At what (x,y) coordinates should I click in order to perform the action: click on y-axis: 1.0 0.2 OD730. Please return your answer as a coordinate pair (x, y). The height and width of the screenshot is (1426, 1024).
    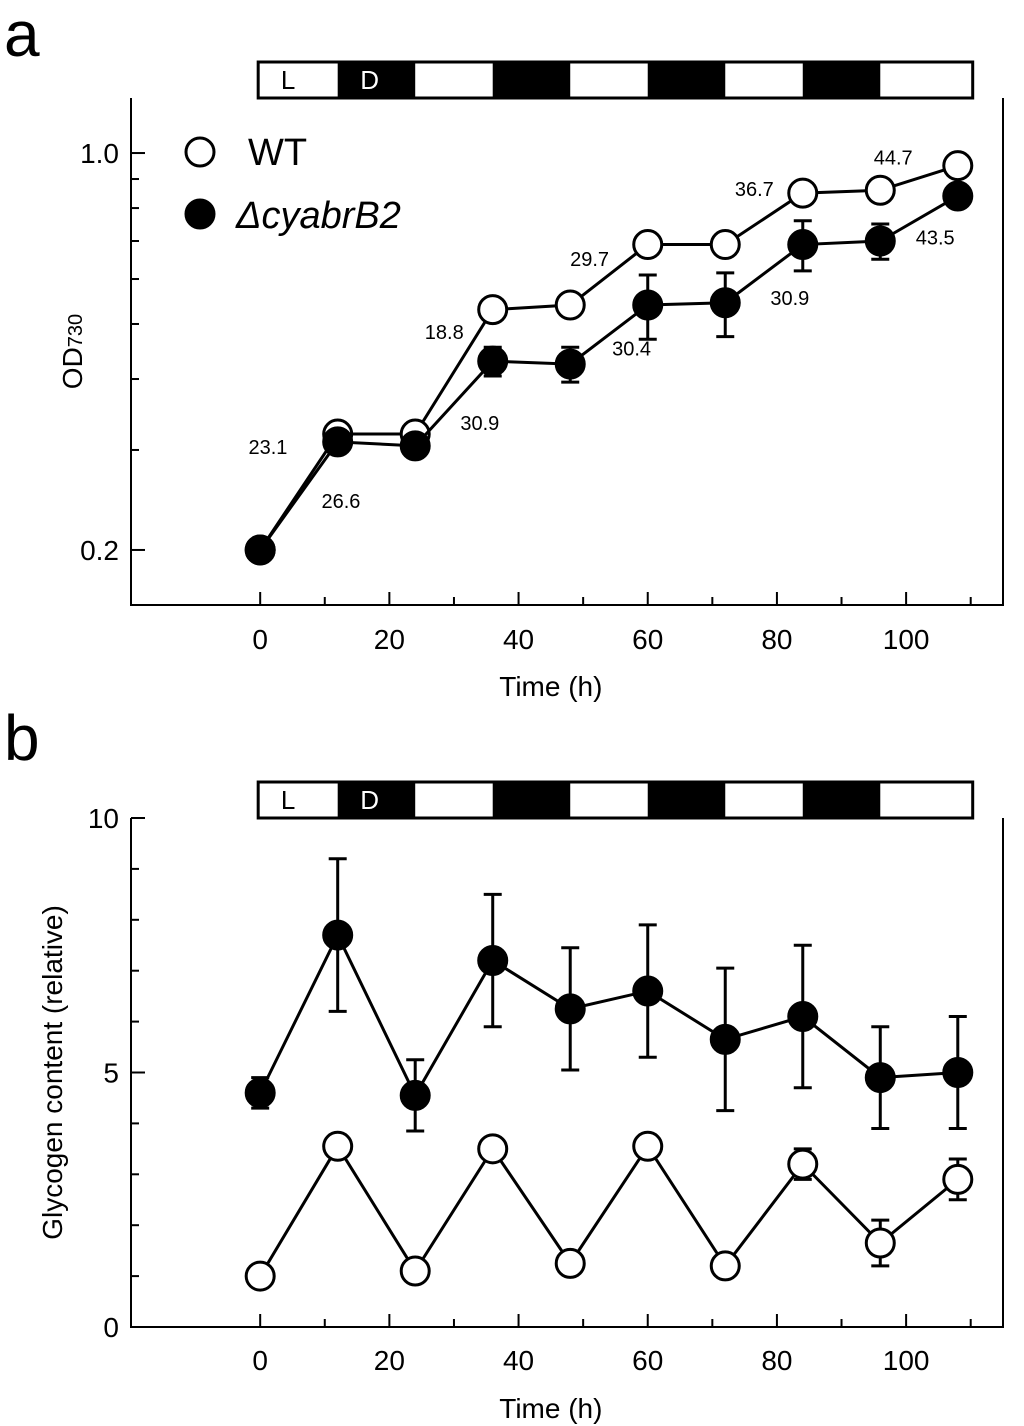
    Looking at the image, I should click on (101, 352).